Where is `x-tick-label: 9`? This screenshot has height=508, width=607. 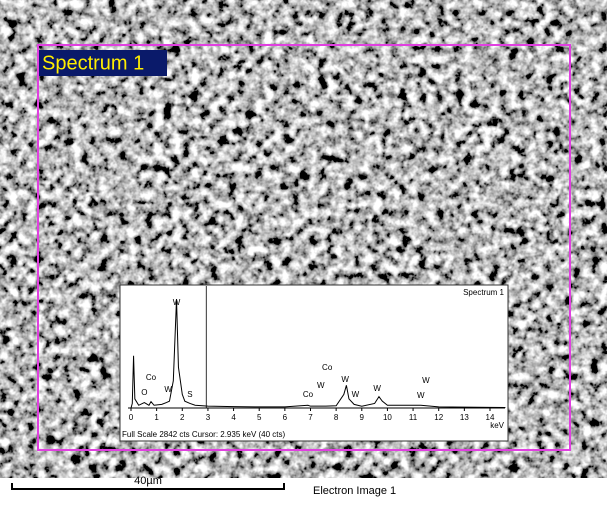 x-tick-label: 9 is located at coordinates (362, 417).